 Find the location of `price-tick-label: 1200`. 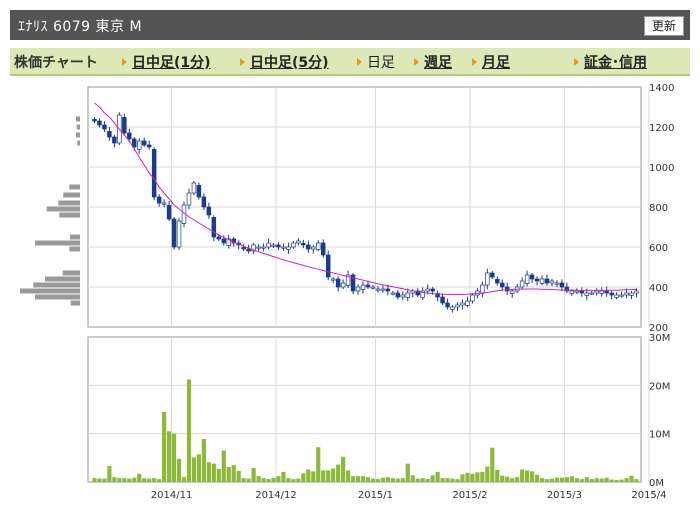

price-tick-label: 1200 is located at coordinates (661, 128).